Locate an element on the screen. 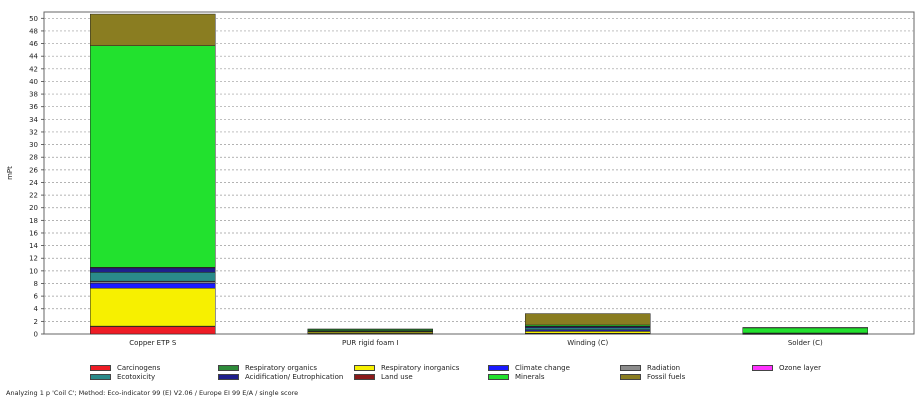 This screenshot has height=401, width=917. y-tick-label: 2 is located at coordinates (36, 322).